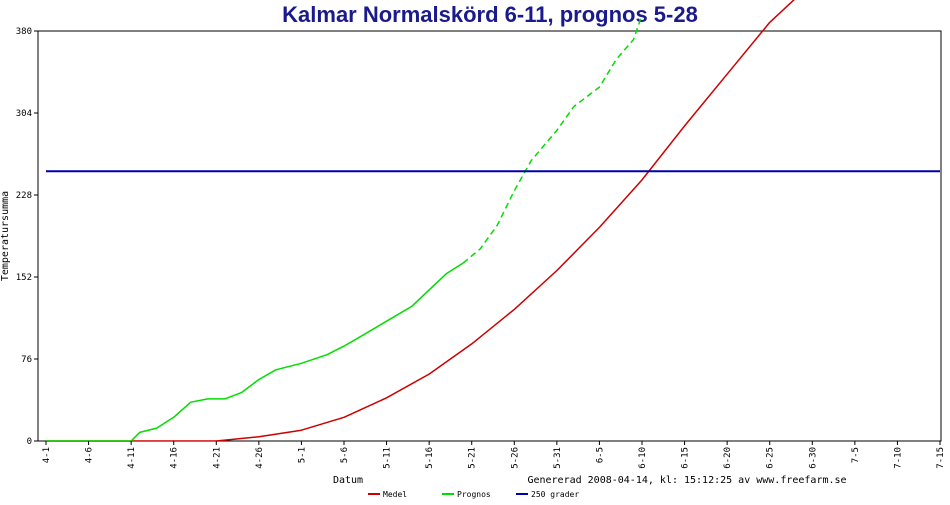 The image size is (950, 505). Describe the element at coordinates (217, 458) in the screenshot. I see `x-tick-label: 4-21` at that location.